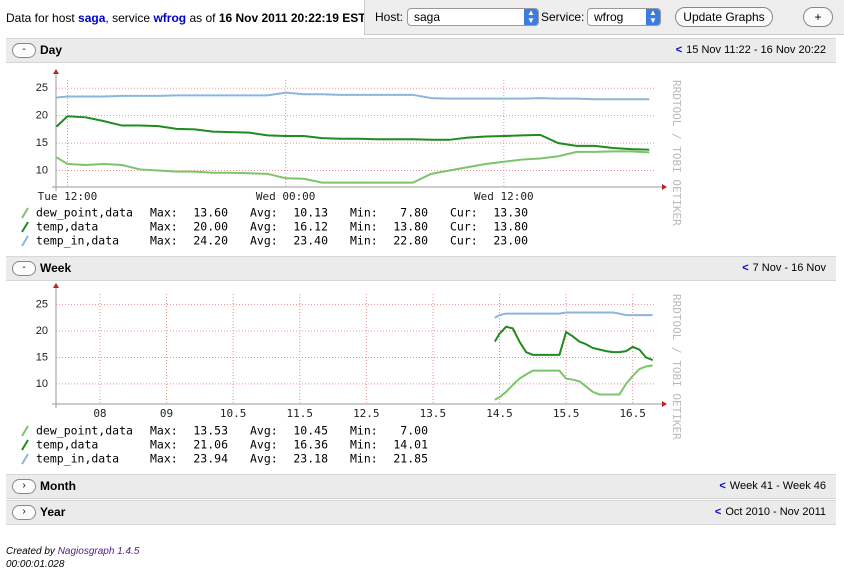 The image size is (844, 574). I want to click on range: <15 Nov 11:22 - 16 Nov 20:22, so click(751, 50).